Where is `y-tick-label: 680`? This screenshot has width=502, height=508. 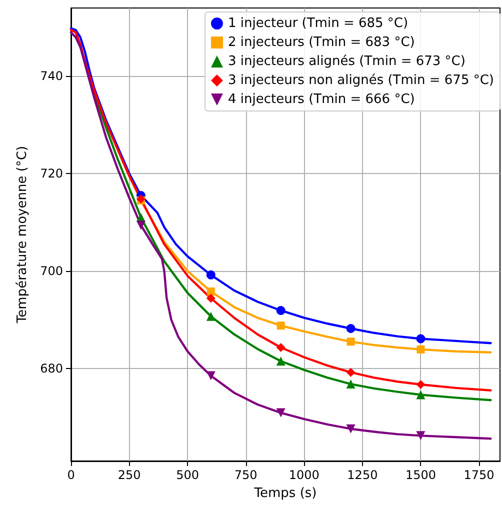
y-tick-label: 680 is located at coordinates (51, 368).